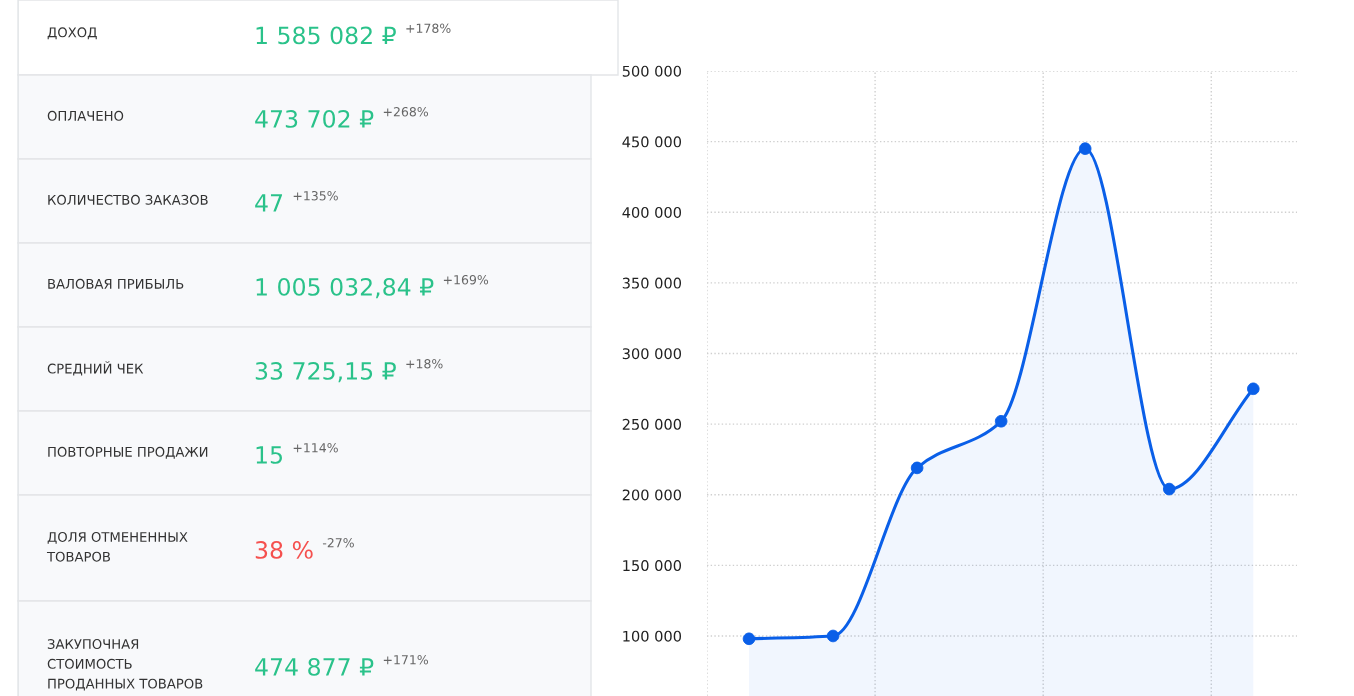 The height and width of the screenshot is (696, 1354). Describe the element at coordinates (428, 28) in the screenshot. I see `text: +178%` at that location.